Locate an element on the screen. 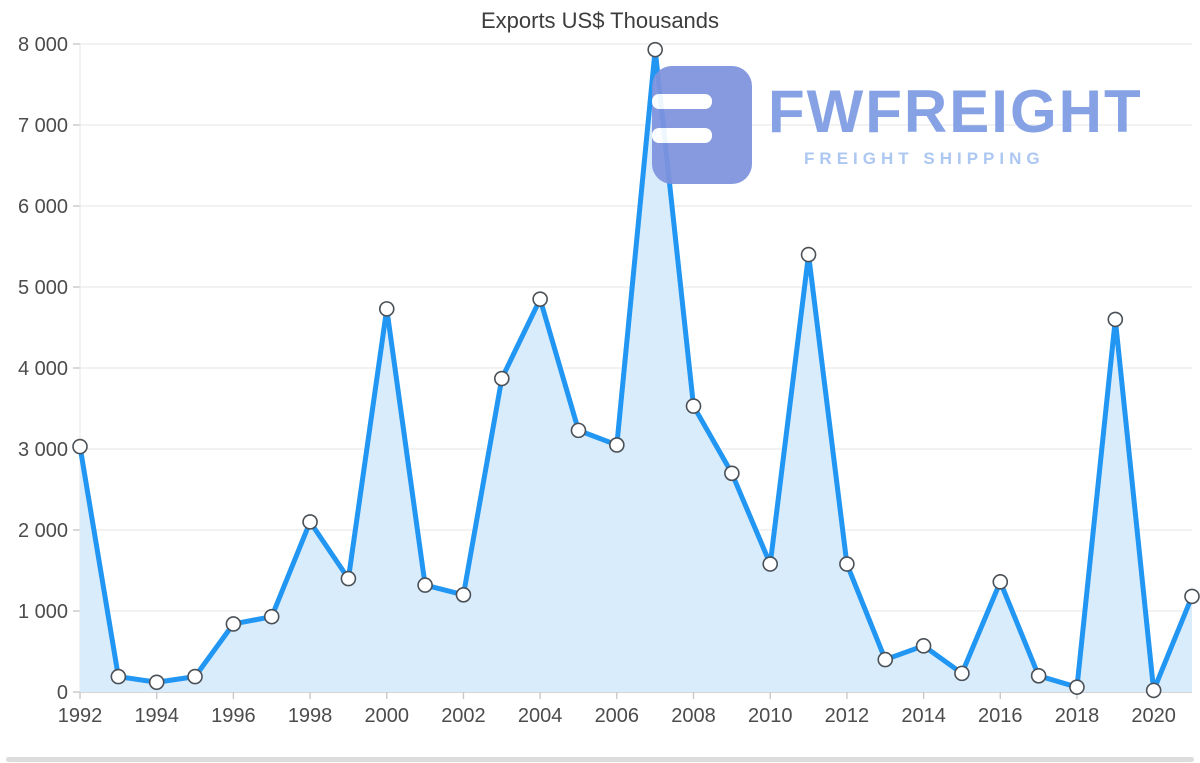 This screenshot has width=1200, height=763. data-point-2020 is located at coordinates (1153, 690).